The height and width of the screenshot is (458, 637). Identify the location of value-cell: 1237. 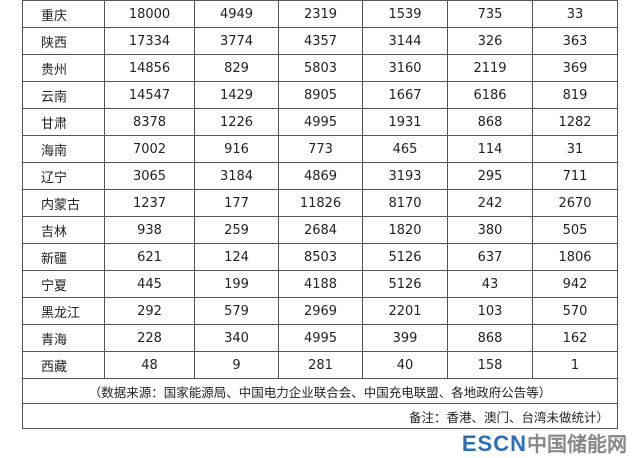
(149, 203).